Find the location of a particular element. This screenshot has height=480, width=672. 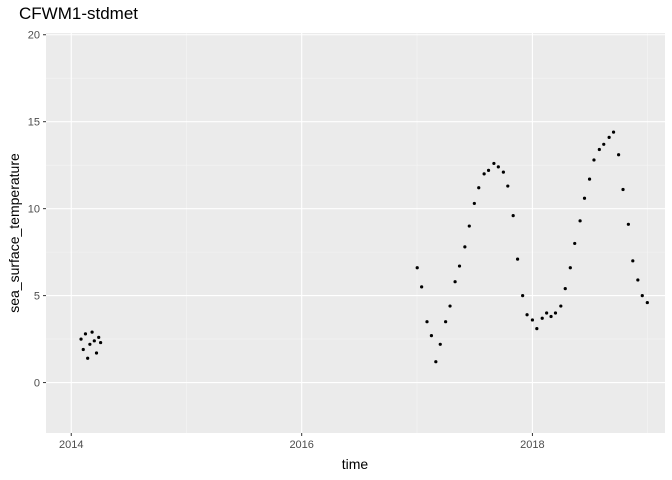

x-tick-label: 2018 is located at coordinates (532, 445).